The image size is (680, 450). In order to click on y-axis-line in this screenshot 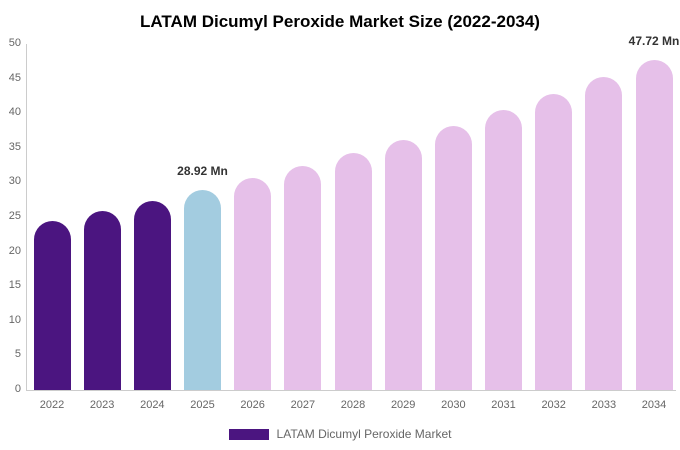, I will do `click(26, 217)`.